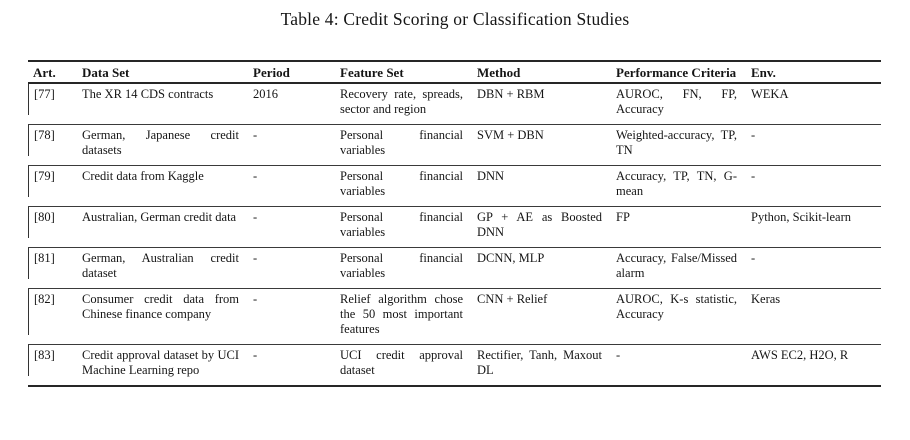 This screenshot has height=440, width=910. What do you see at coordinates (546, 104) in the screenshot?
I see `cell-method: DBN + RBM` at bounding box center [546, 104].